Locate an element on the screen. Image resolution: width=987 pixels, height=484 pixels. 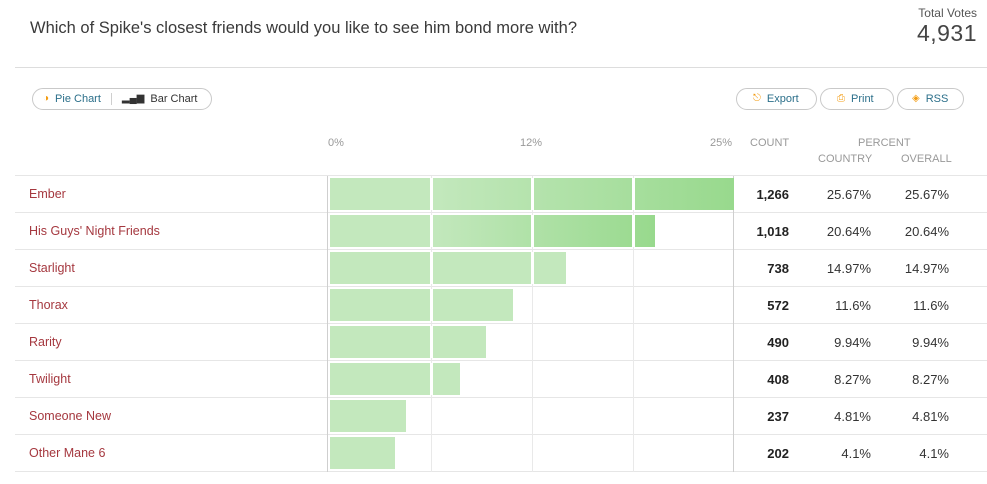
option-country-percent: 8.27% is located at coordinates (852, 379).